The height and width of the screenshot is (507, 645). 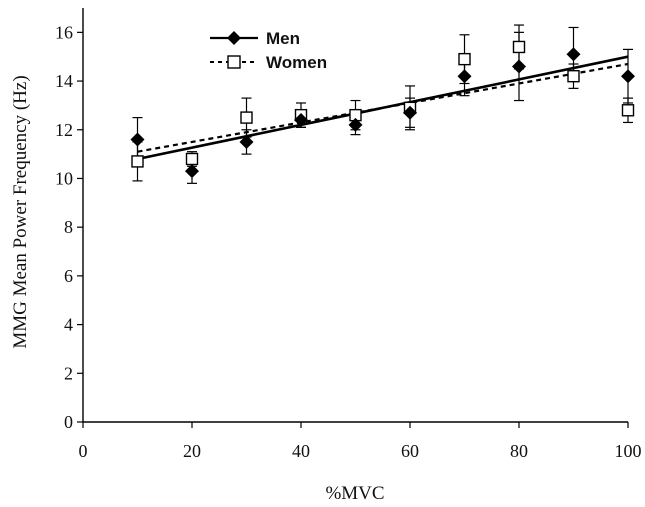 I want to click on y-tick-label: 4, so click(x=68, y=325).